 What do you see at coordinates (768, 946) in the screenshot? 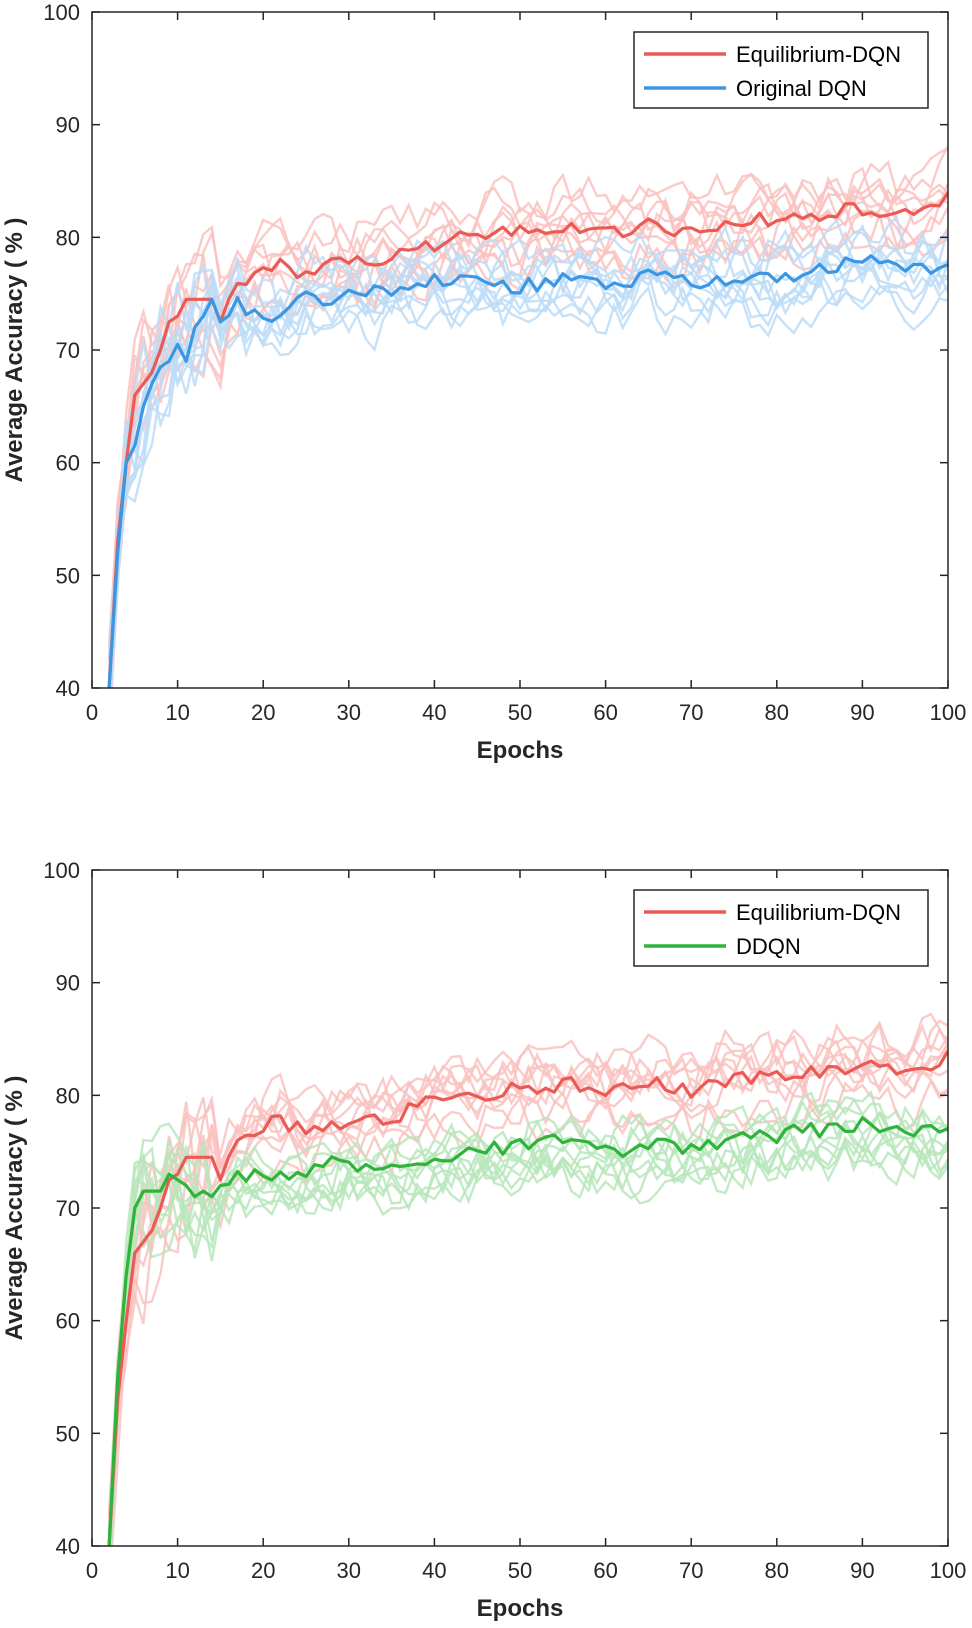
I see `legend-label: DDQN` at bounding box center [768, 946].